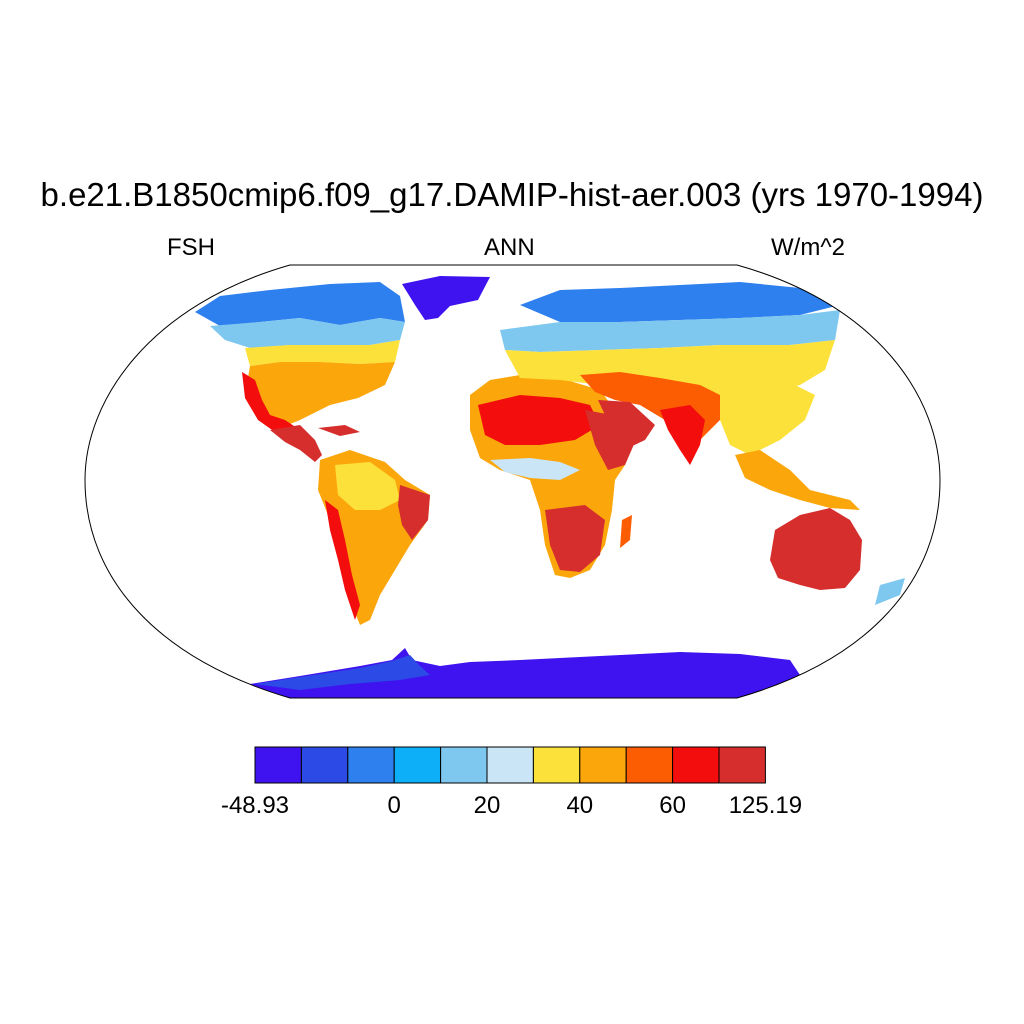  I want to click on south-america-brazil-east, so click(414, 512).